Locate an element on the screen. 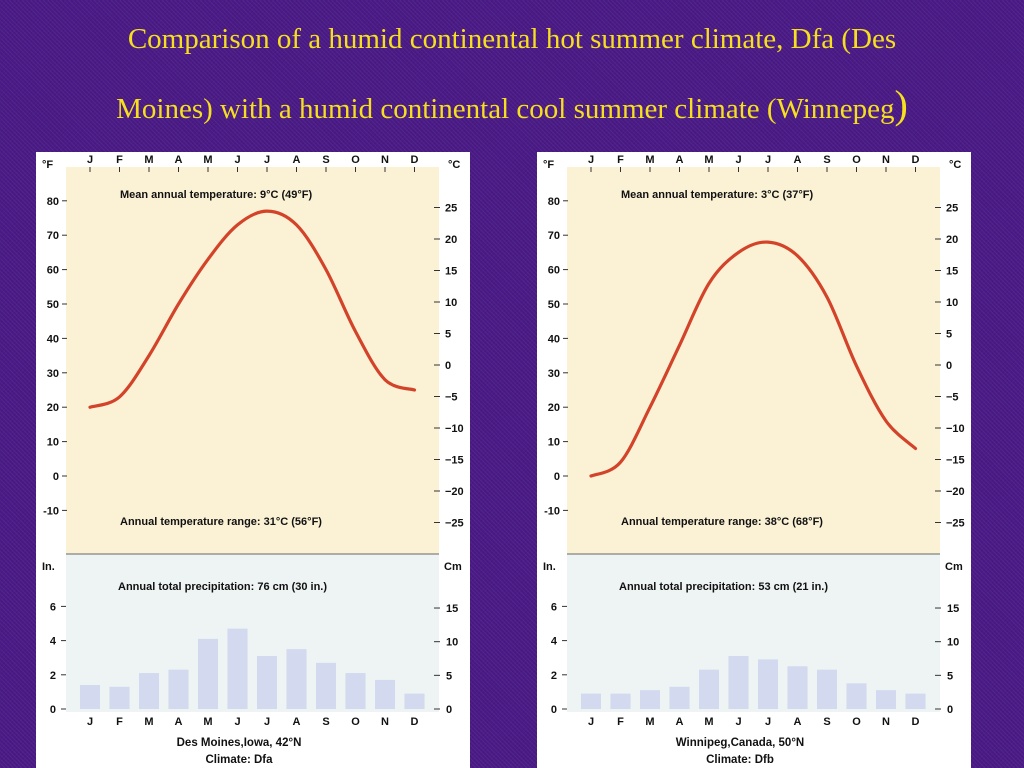 This screenshot has width=1024, height=768. precipitation-plot-area is located at coordinates (753, 633).